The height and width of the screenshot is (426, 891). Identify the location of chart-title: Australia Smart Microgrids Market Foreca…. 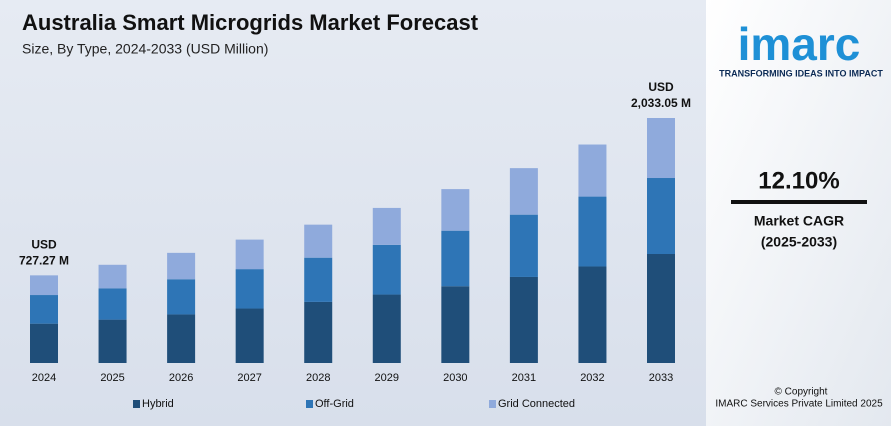
(250, 22).